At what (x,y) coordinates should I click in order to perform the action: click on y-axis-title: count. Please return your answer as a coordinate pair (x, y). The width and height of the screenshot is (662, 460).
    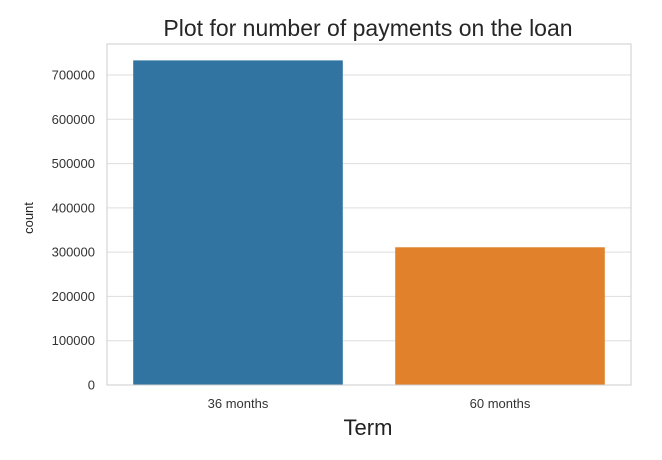
    Looking at the image, I should click on (28, 218).